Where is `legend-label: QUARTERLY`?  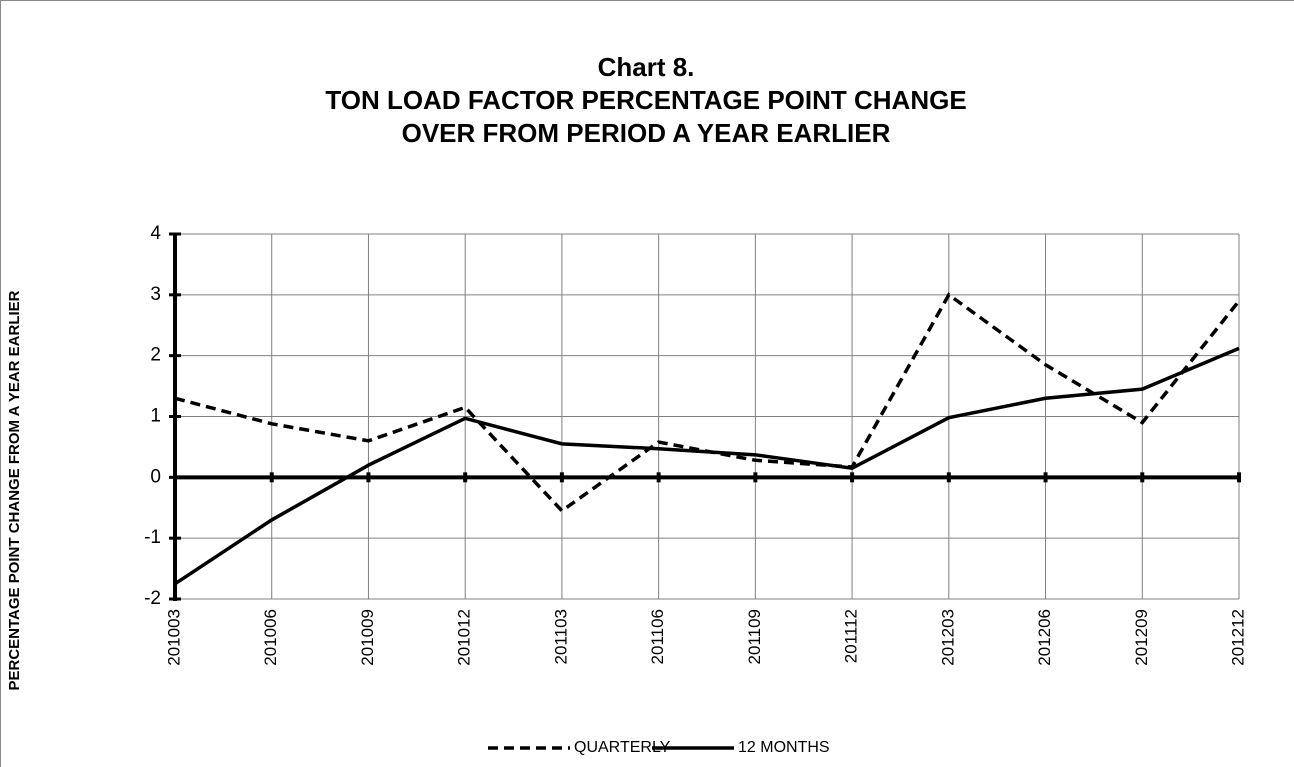
legend-label: QUARTERLY is located at coordinates (622, 747).